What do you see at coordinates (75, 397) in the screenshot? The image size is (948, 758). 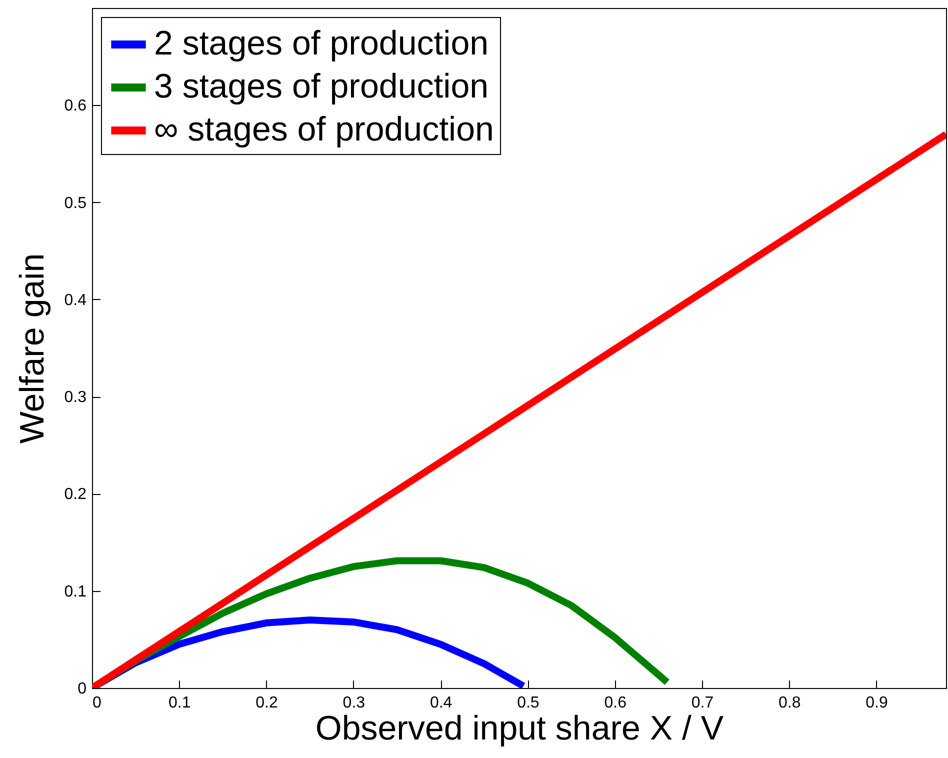 I see `y-tick-label: 0.3` at bounding box center [75, 397].